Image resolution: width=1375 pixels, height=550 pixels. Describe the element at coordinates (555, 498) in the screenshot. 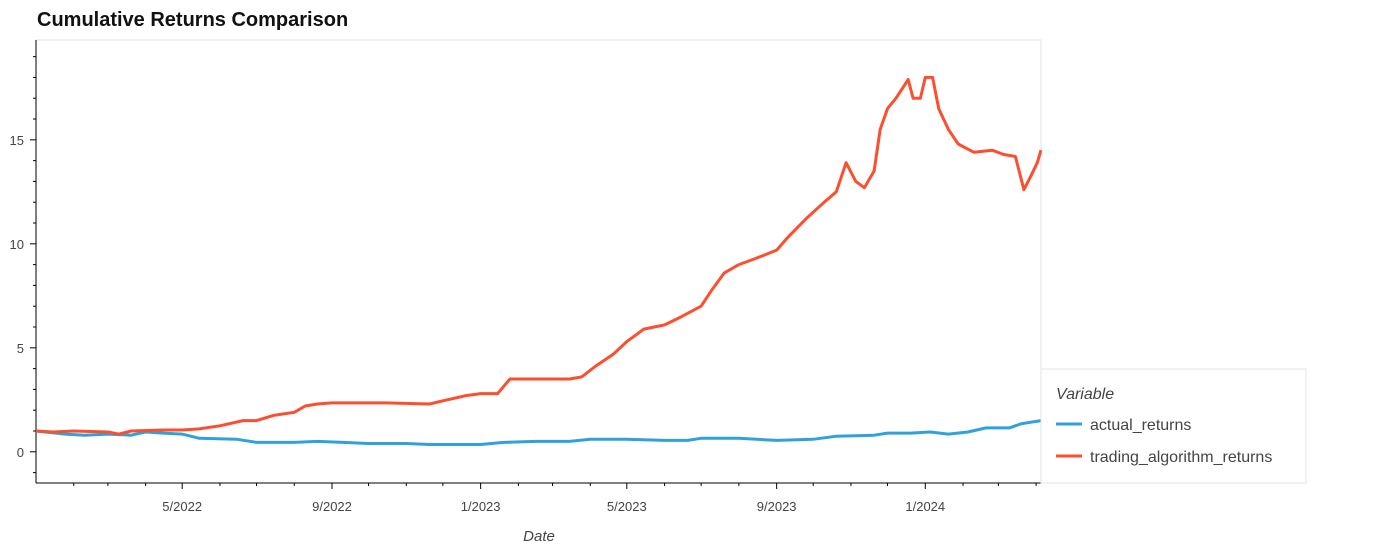

I see `x-ticks: 5/2022 9/2022 1/2023 5/2023 9/2023 1/2024` at that location.